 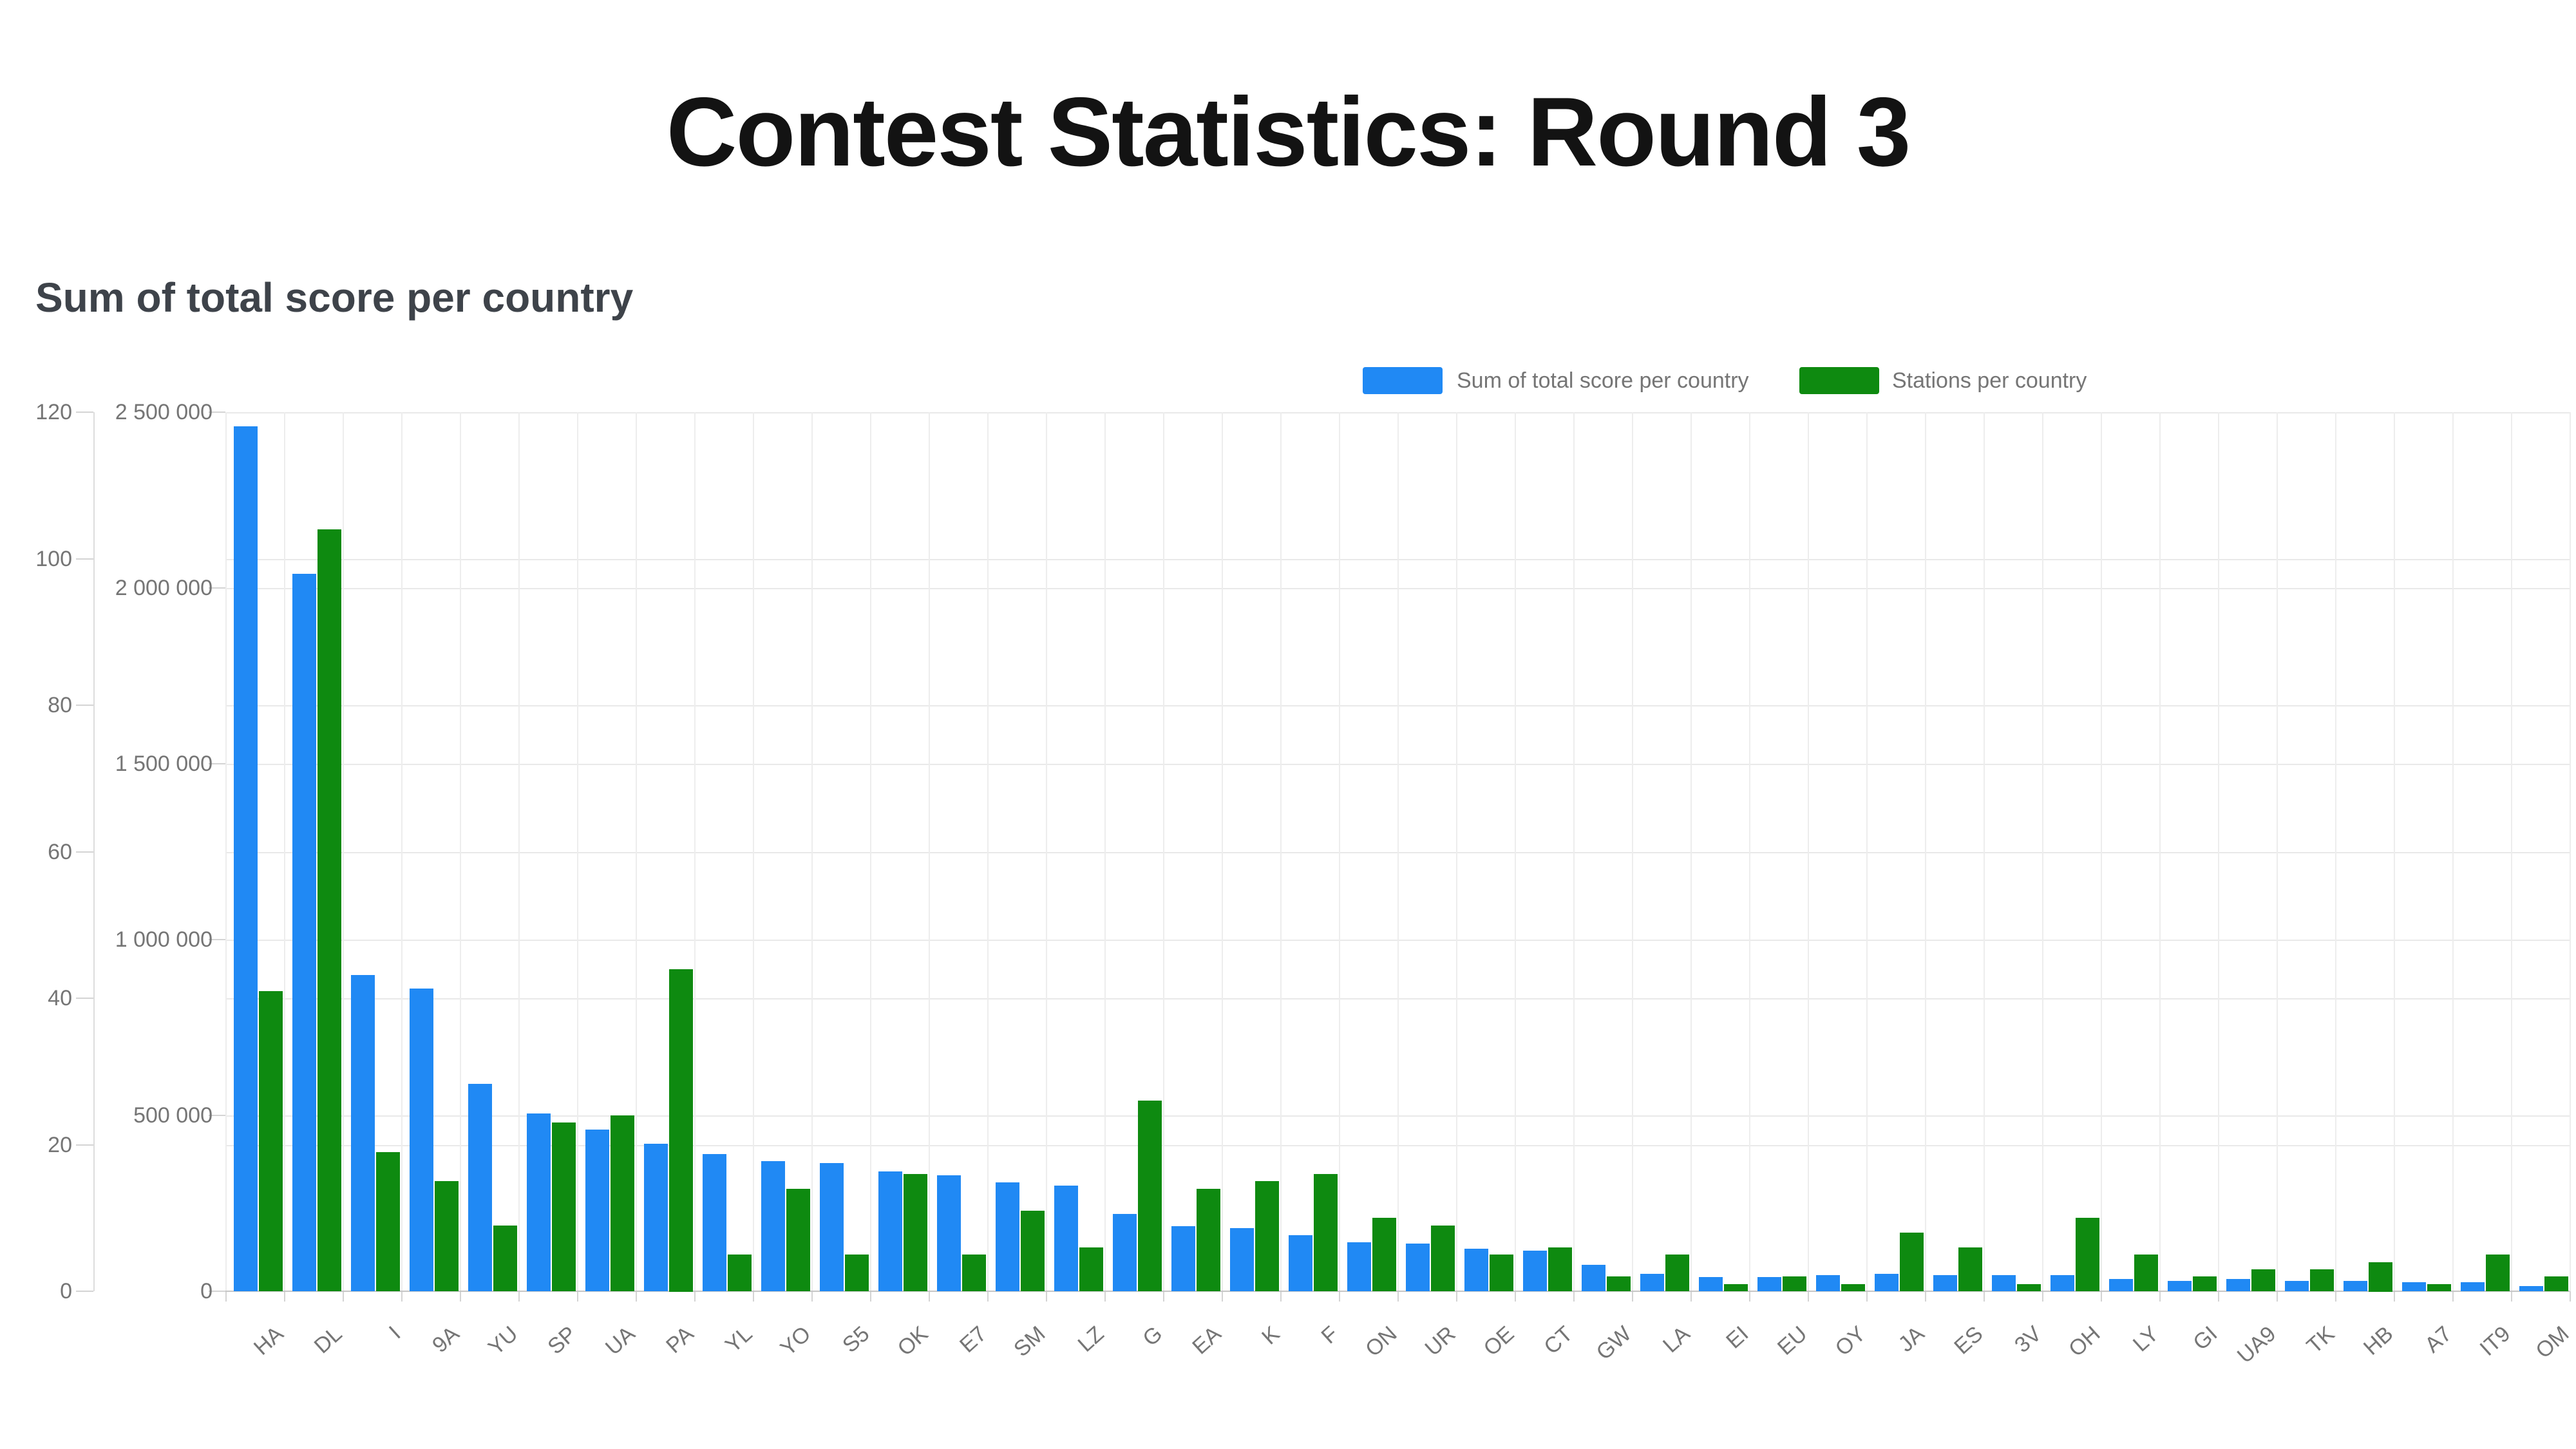 What do you see at coordinates (1008, 1236) in the screenshot?
I see `bar-score-SM` at bounding box center [1008, 1236].